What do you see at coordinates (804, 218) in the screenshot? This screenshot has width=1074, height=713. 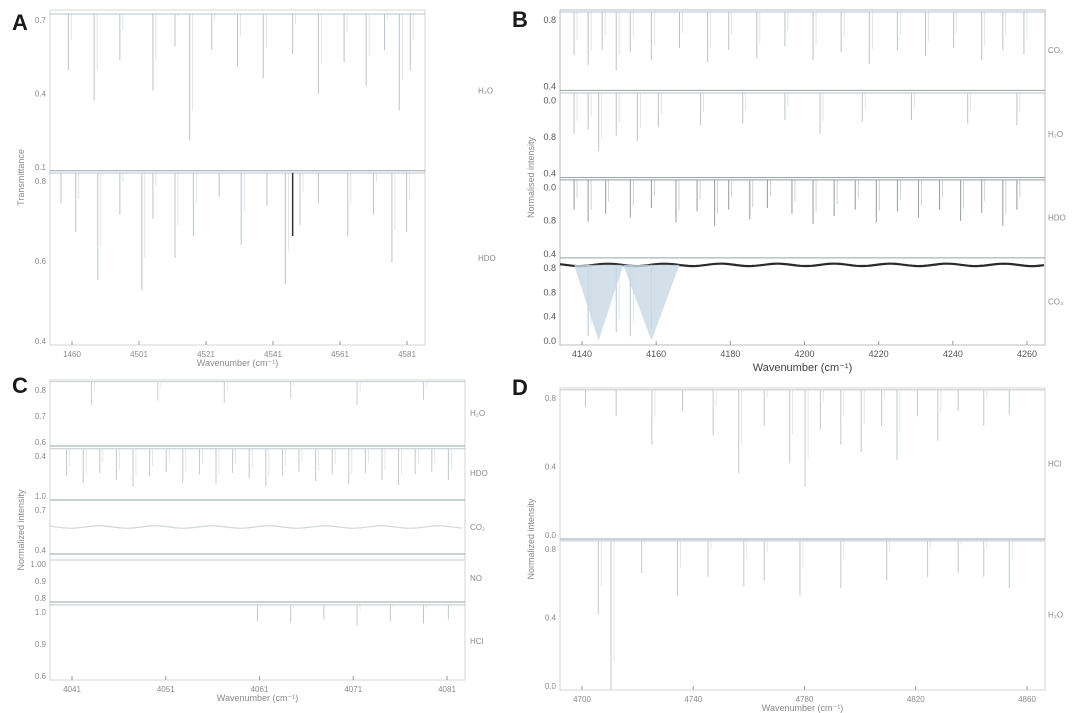 I see `subplot-2: 0.0 0.8 0.4 HDO` at bounding box center [804, 218].